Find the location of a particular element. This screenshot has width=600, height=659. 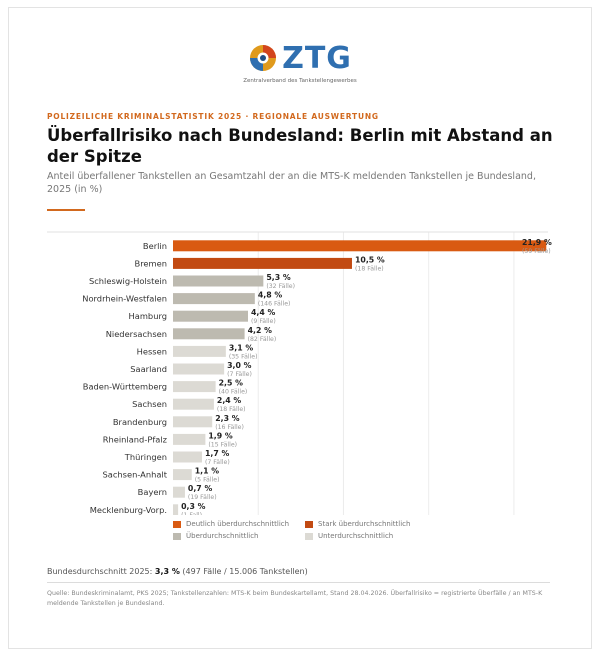

value-label: 4,4 % is located at coordinates (263, 312).